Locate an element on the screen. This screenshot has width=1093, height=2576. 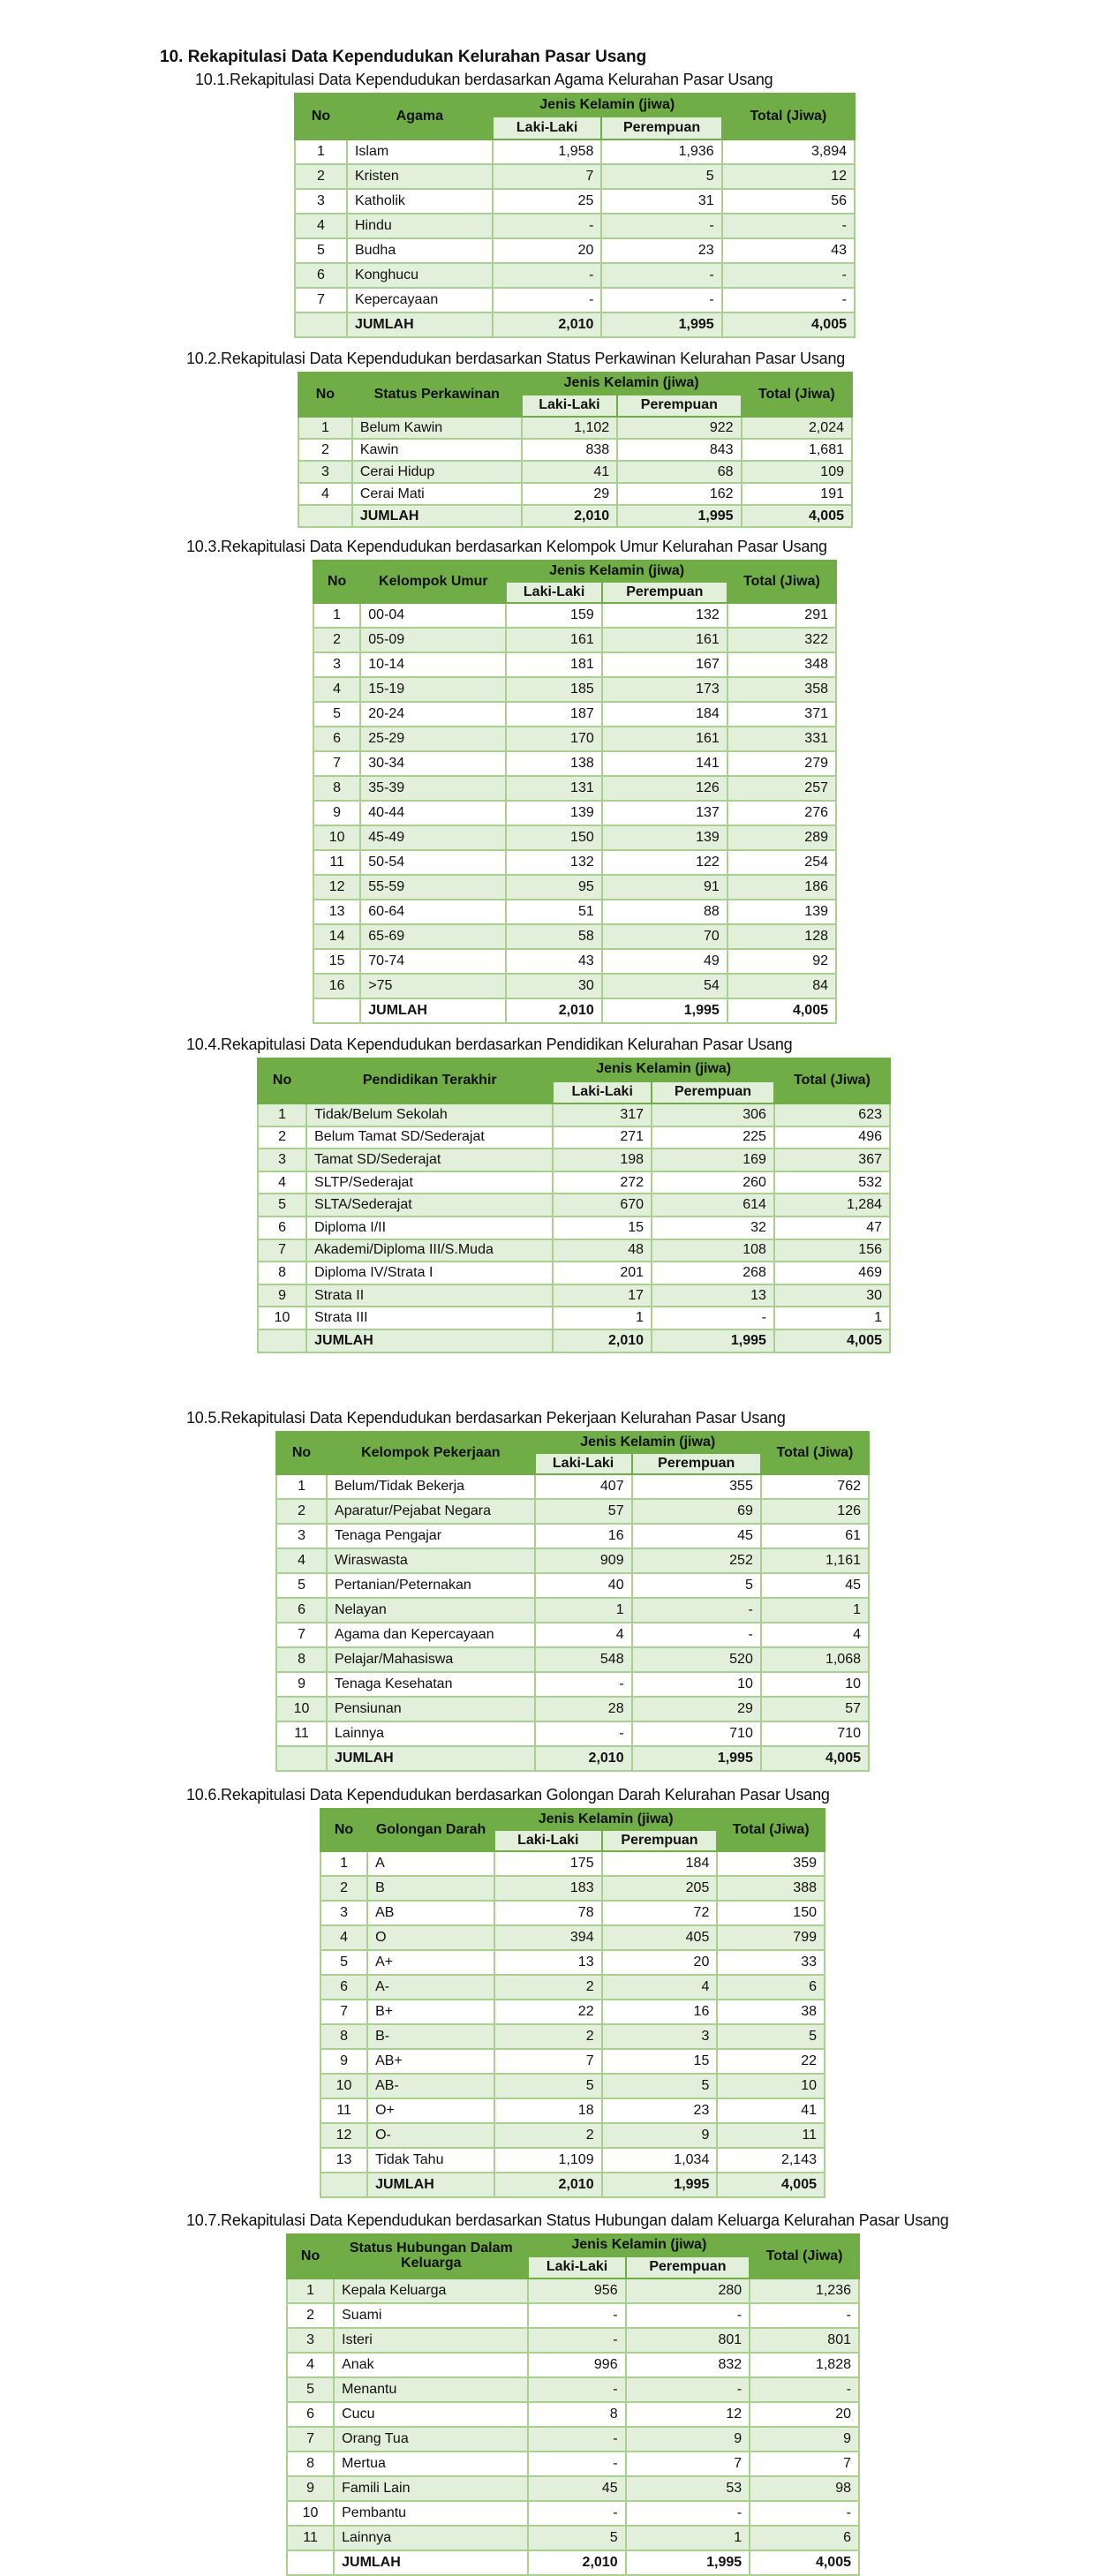
table-row: 1 Islam 1,958 1,936 3,894 is located at coordinates (575, 152).